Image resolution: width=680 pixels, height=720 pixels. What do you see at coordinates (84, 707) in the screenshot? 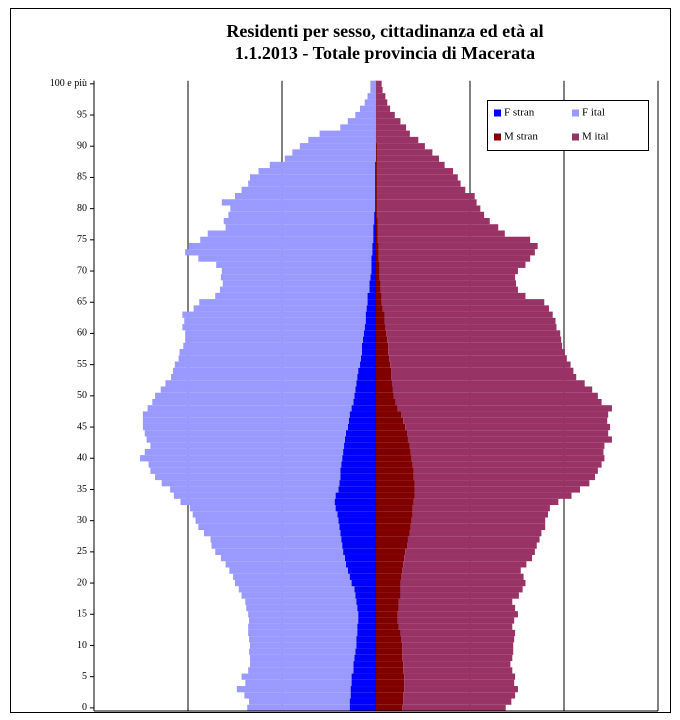
I see `y-tick-label: 0` at bounding box center [84, 707].